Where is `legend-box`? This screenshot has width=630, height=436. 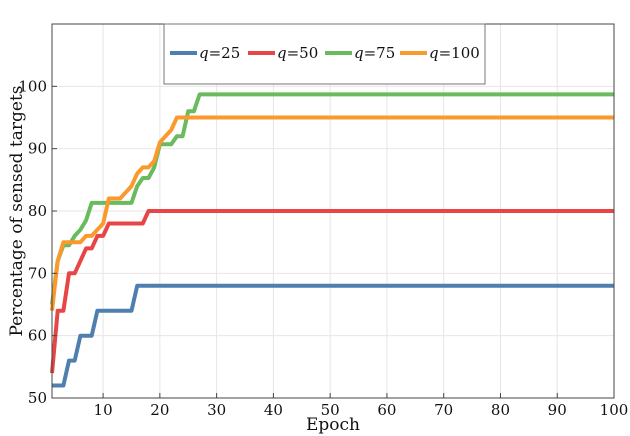
legend-box is located at coordinates (324, 54).